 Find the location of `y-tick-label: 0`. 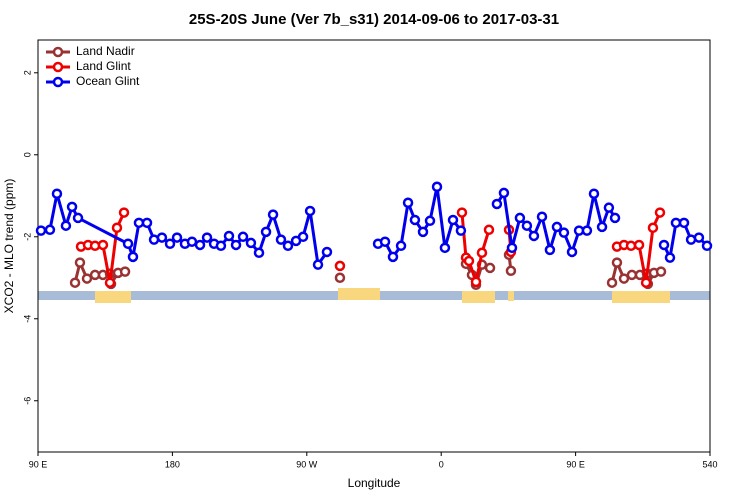

y-tick-label: 0 is located at coordinates (27, 154).